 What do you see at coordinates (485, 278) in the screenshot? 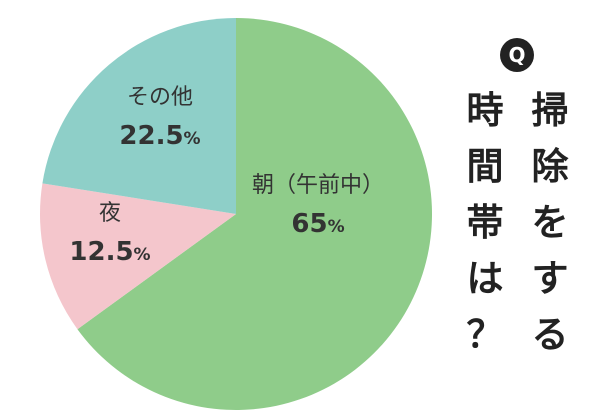
I see `question-char: は` at bounding box center [485, 278].